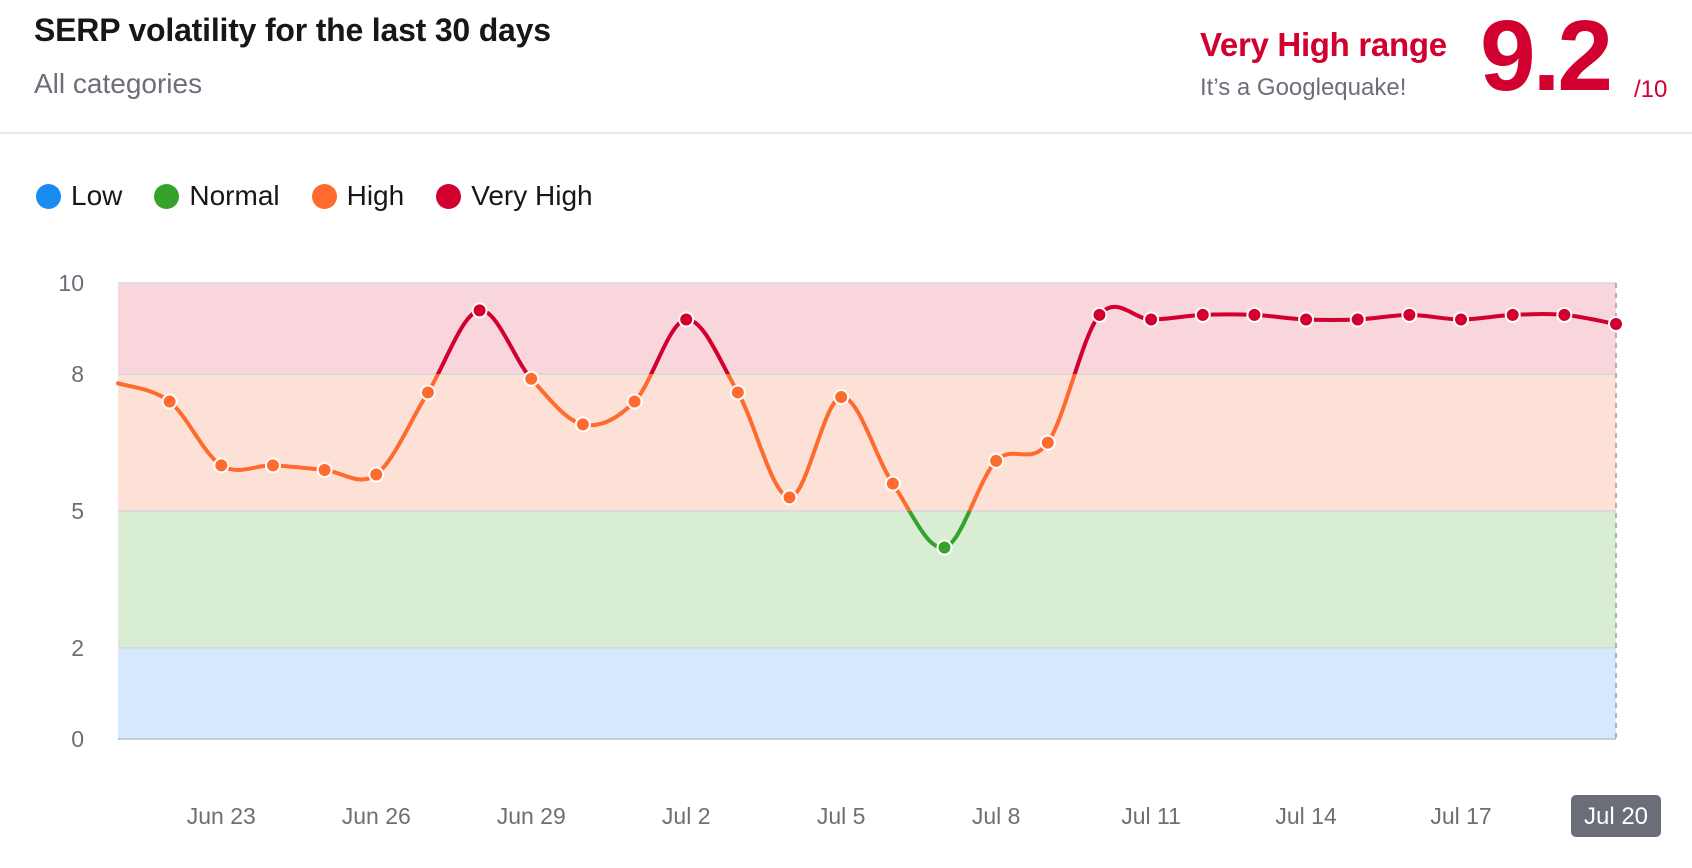 Image resolution: width=1692 pixels, height=868 pixels. I want to click on volatility-score: 9.2, so click(1546, 56).